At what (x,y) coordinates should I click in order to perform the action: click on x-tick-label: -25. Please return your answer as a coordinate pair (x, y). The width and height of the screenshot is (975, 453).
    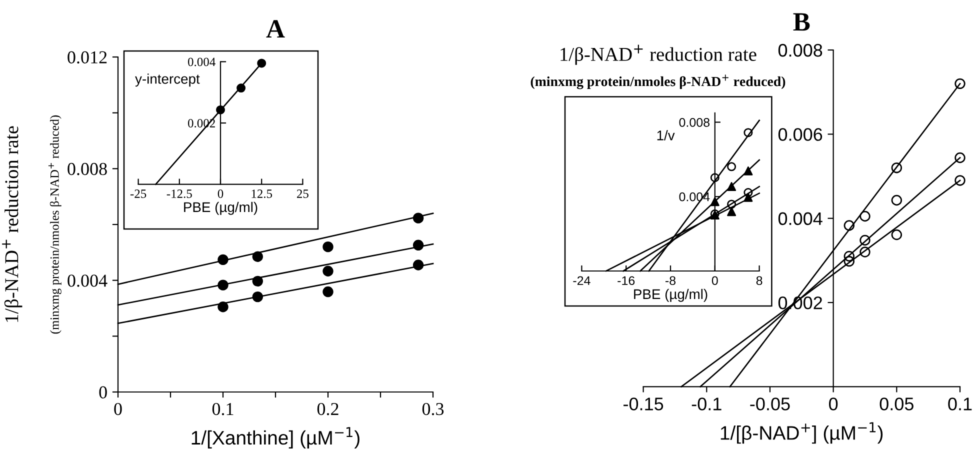
    Looking at the image, I should click on (138, 194).